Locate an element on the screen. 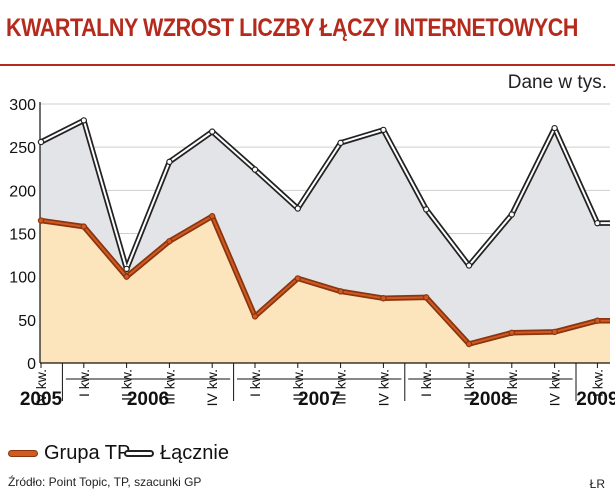 This screenshot has height=498, width=615. legend-swatch-lacznie is located at coordinates (139, 453).